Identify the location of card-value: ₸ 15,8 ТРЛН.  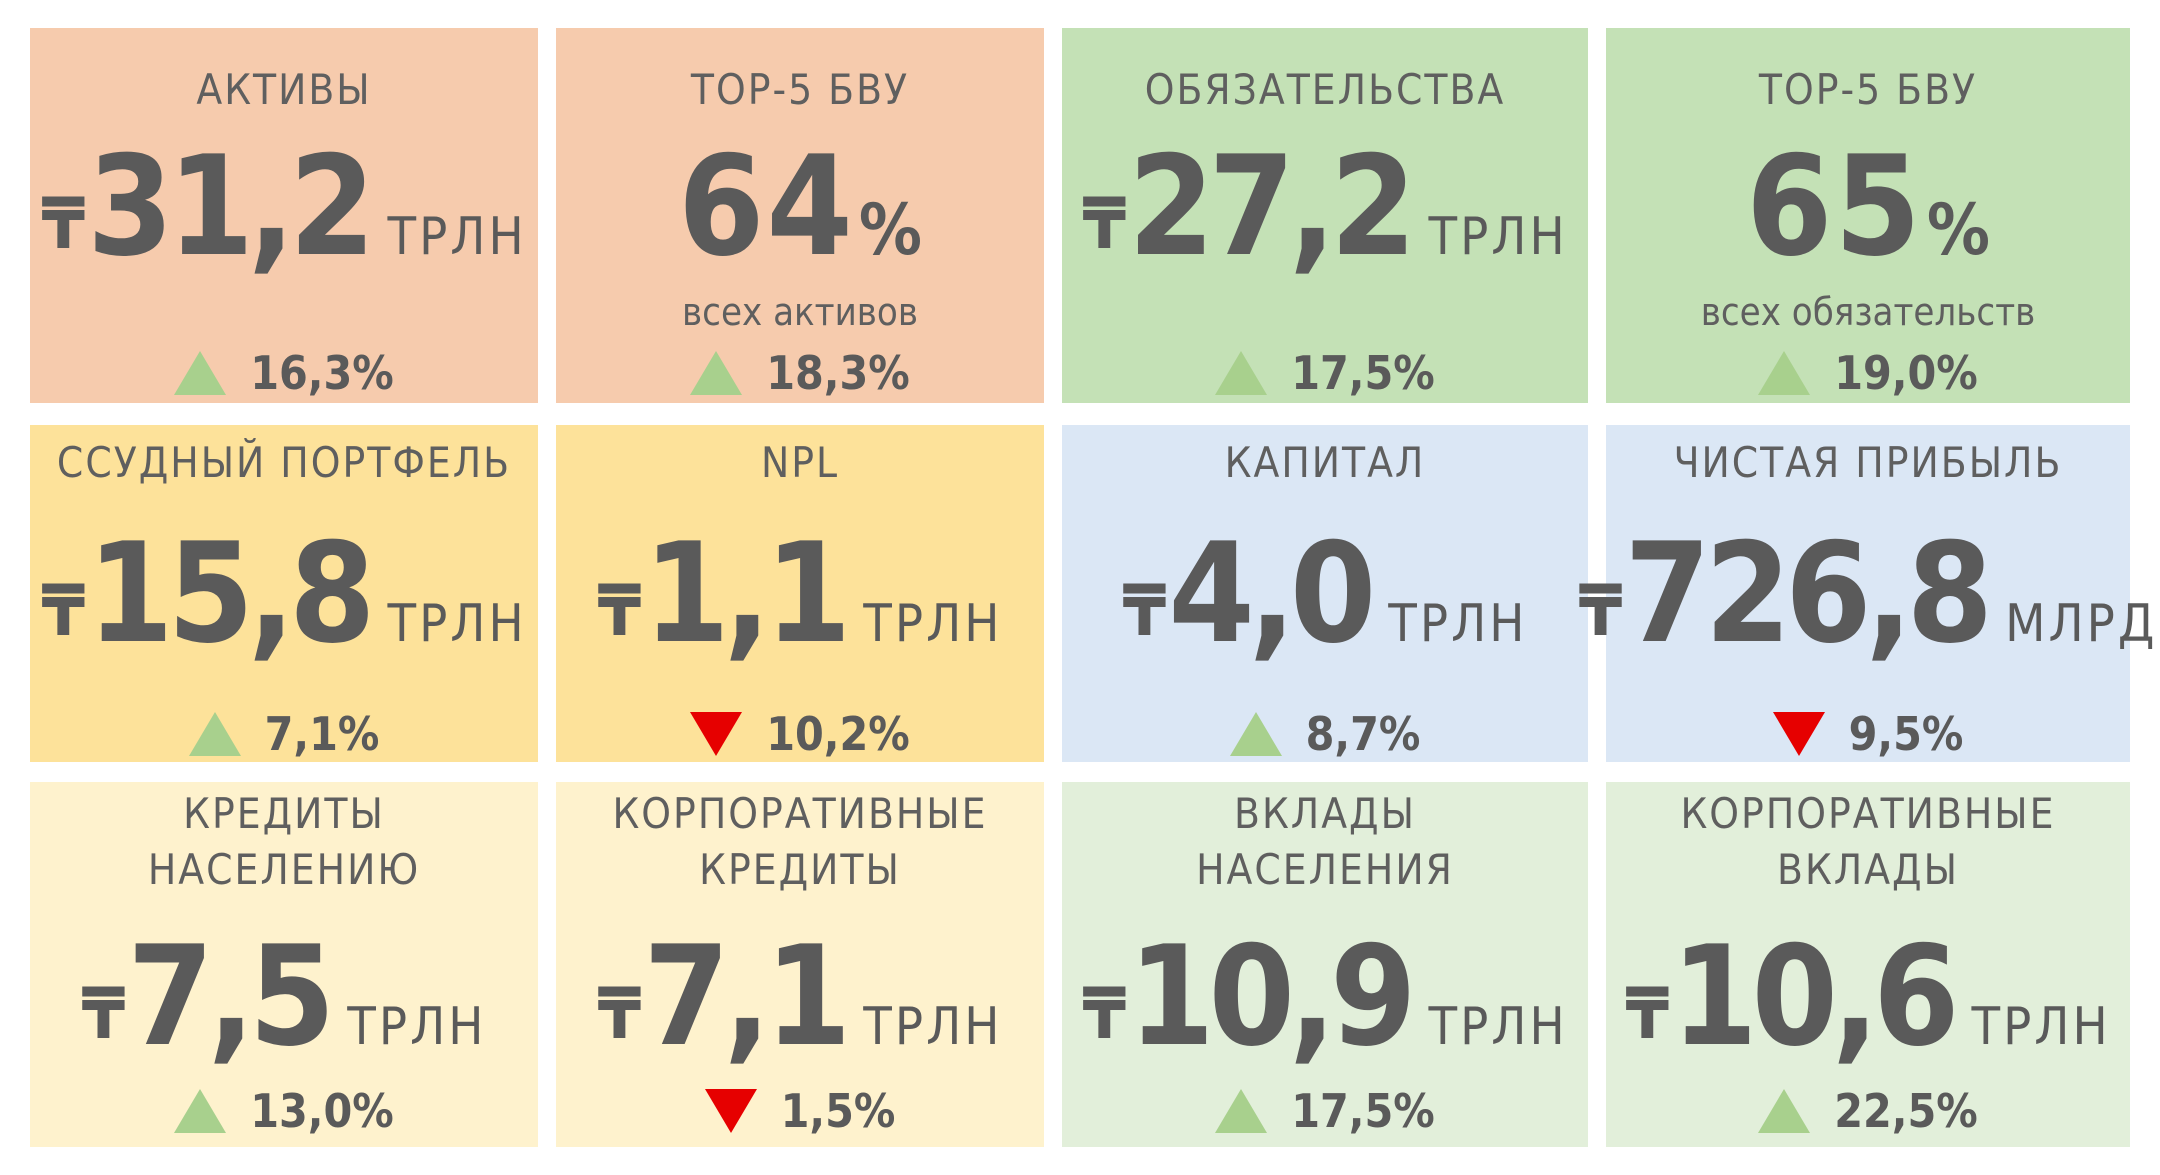
(284, 594).